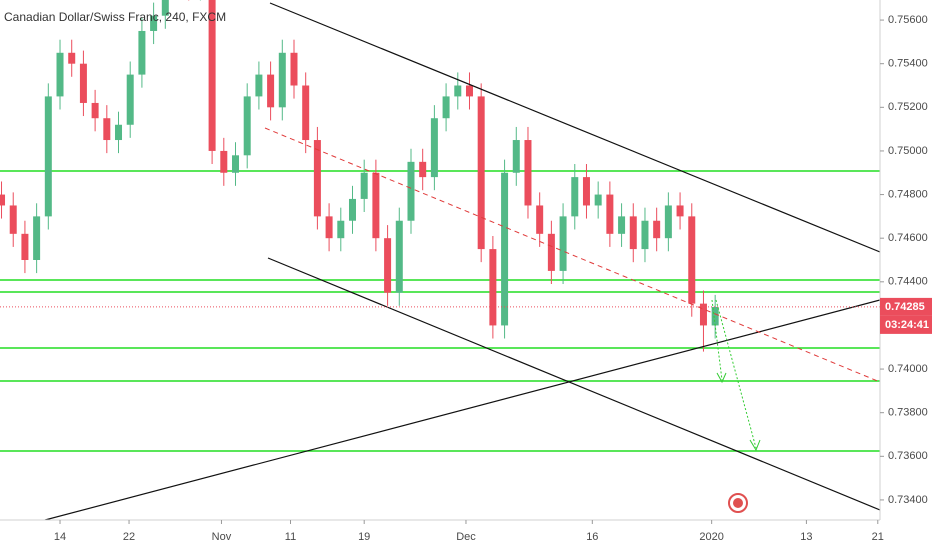 This screenshot has height=550, width=932. What do you see at coordinates (908, 413) in the screenshot?
I see `y-tick-label: 0.73800` at bounding box center [908, 413].